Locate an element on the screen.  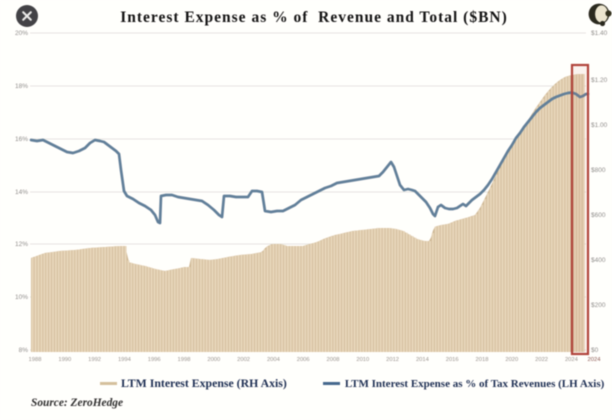
svg-text: $600 is located at coordinates (598, 215).